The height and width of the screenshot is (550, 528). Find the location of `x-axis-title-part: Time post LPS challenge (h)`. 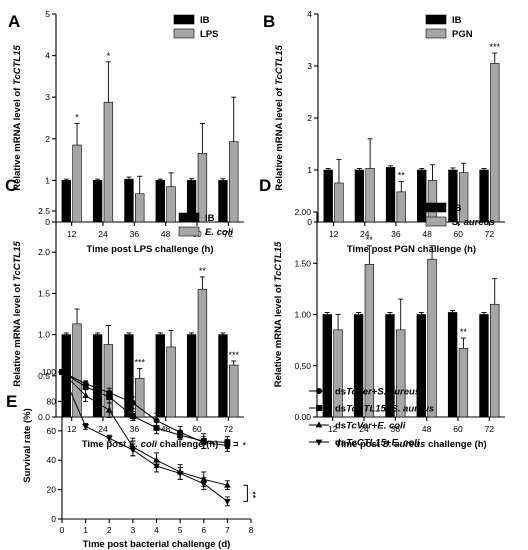

x-axis-title-part: Time post LPS challenge (h) is located at coordinates (149, 249).